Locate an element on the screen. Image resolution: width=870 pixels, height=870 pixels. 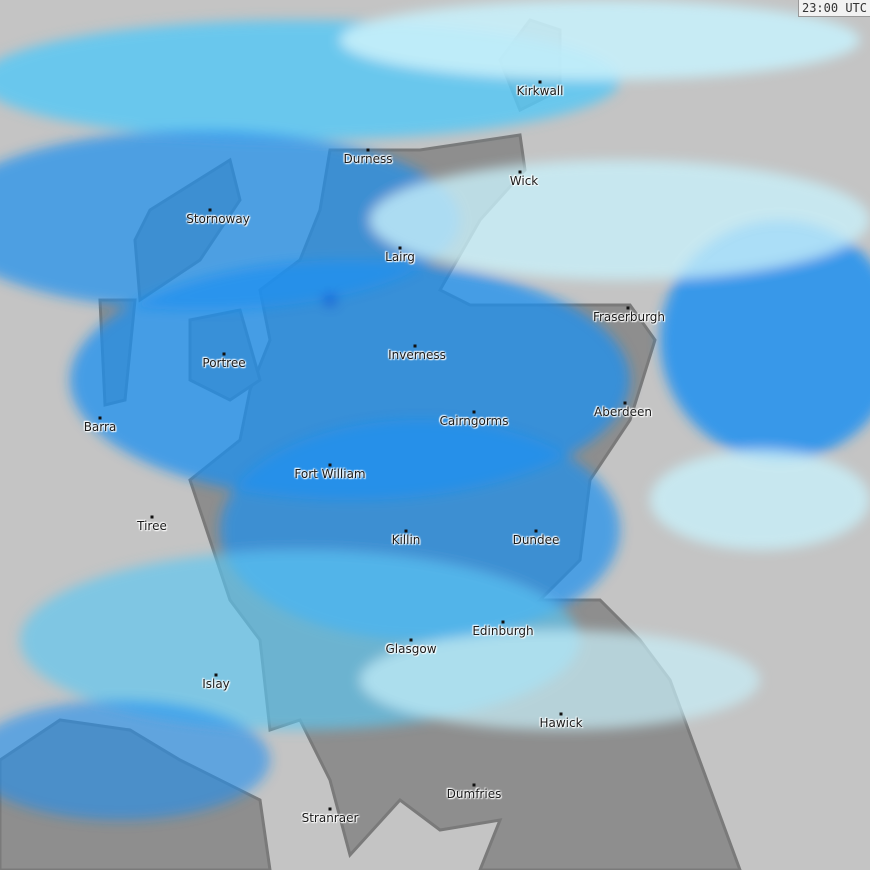
place-label-dumfries: Dumfries is located at coordinates (474, 794).